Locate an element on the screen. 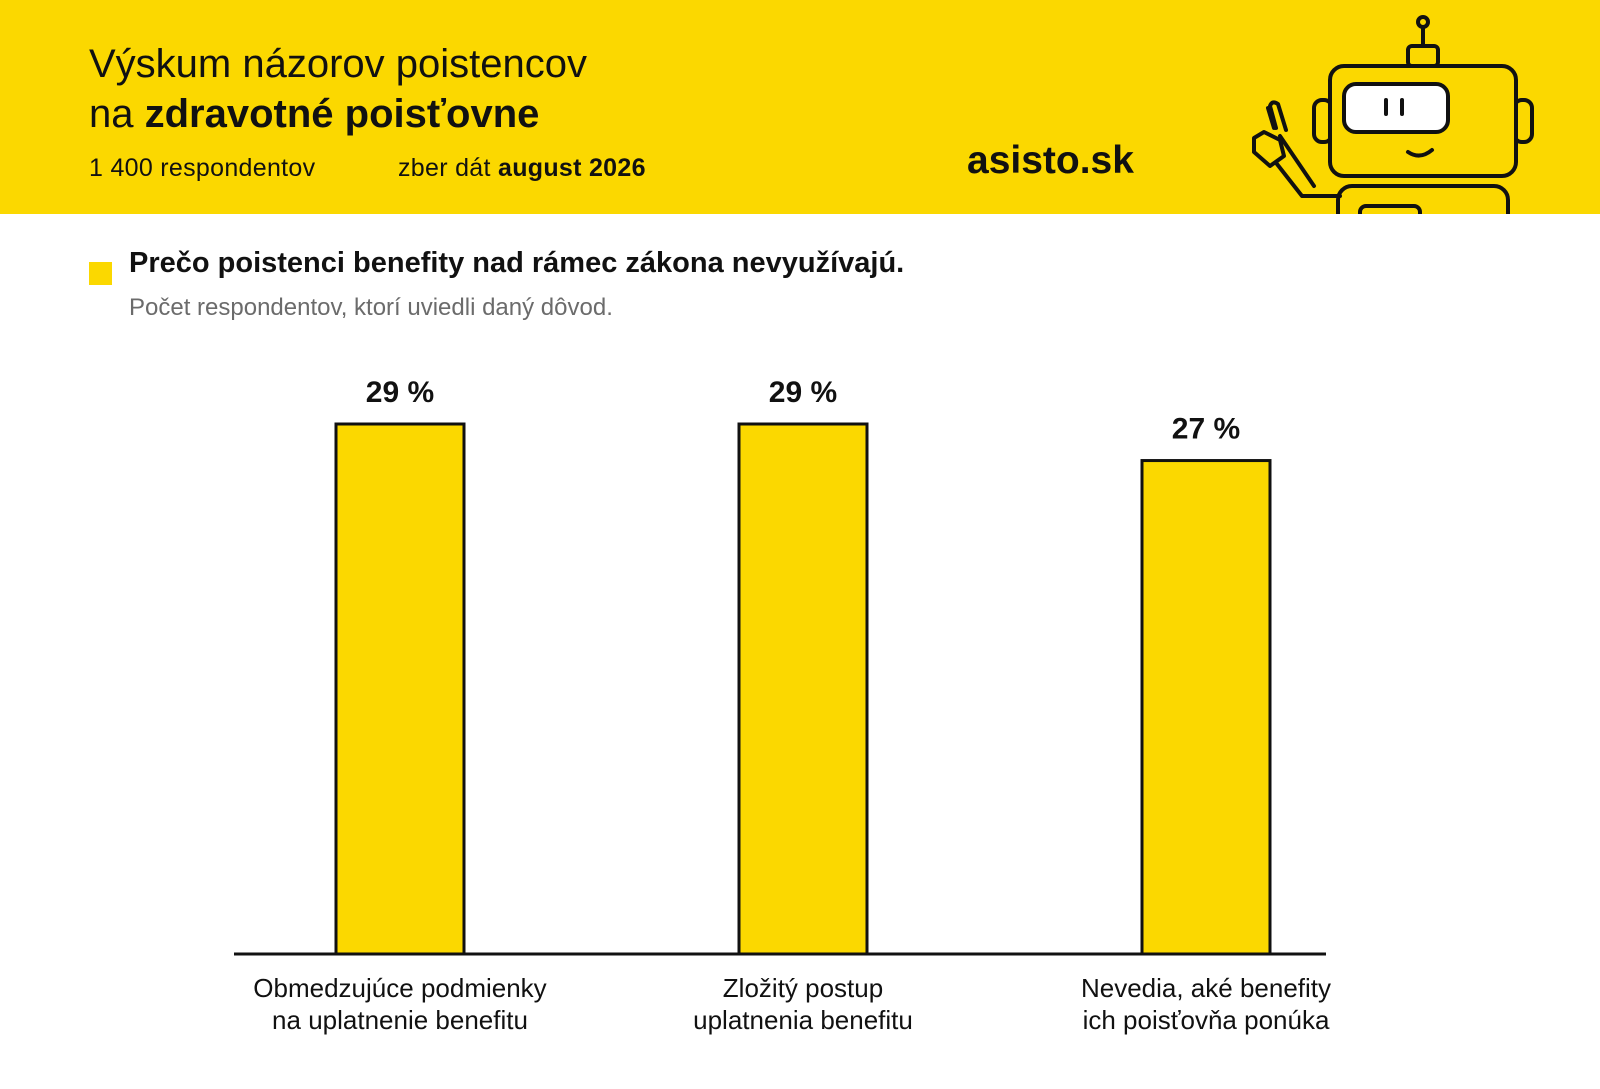  value-label-2: 29 % is located at coordinates (803, 392).